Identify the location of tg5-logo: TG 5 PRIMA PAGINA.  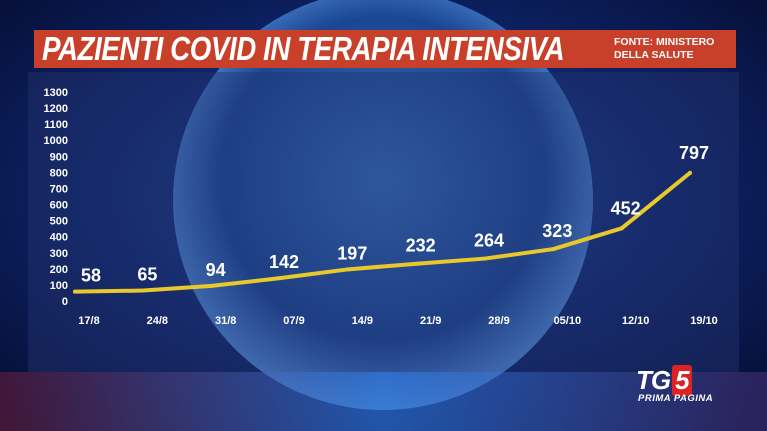
(675, 385).